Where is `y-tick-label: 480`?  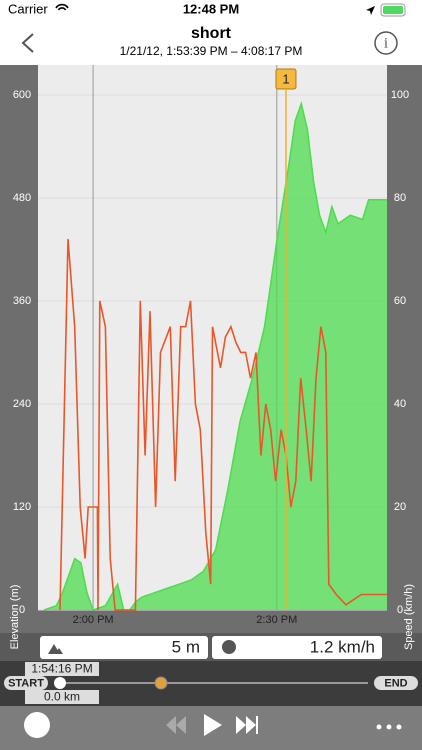 y-tick-label: 480 is located at coordinates (22, 198).